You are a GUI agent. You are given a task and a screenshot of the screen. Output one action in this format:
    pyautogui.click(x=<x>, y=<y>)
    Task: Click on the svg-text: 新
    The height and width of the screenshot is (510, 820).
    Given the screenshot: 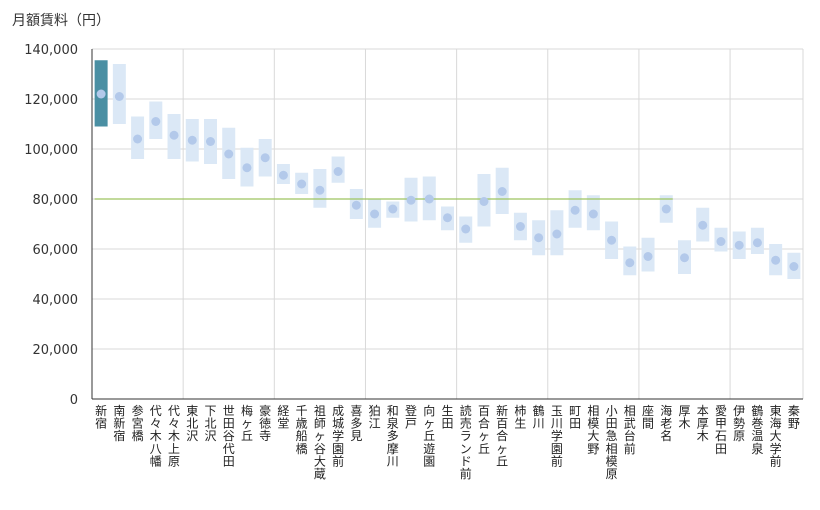 What is the action you would take?
    pyautogui.click(x=502, y=410)
    